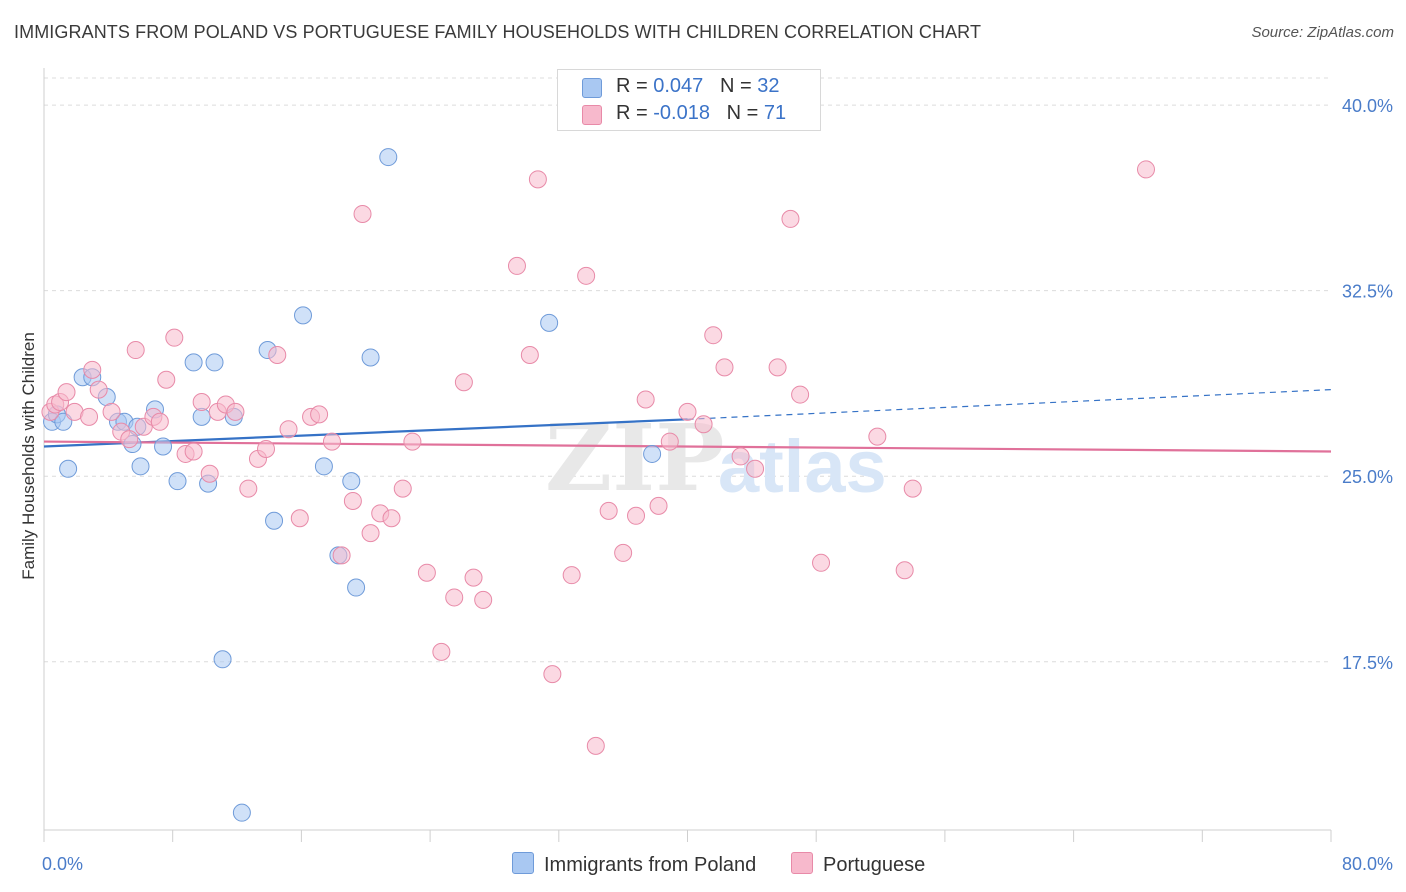 The height and width of the screenshot is (892, 1406). Describe the element at coordinates (523, 863) in the screenshot. I see `bottom-legend-swatch-poland` at that location.